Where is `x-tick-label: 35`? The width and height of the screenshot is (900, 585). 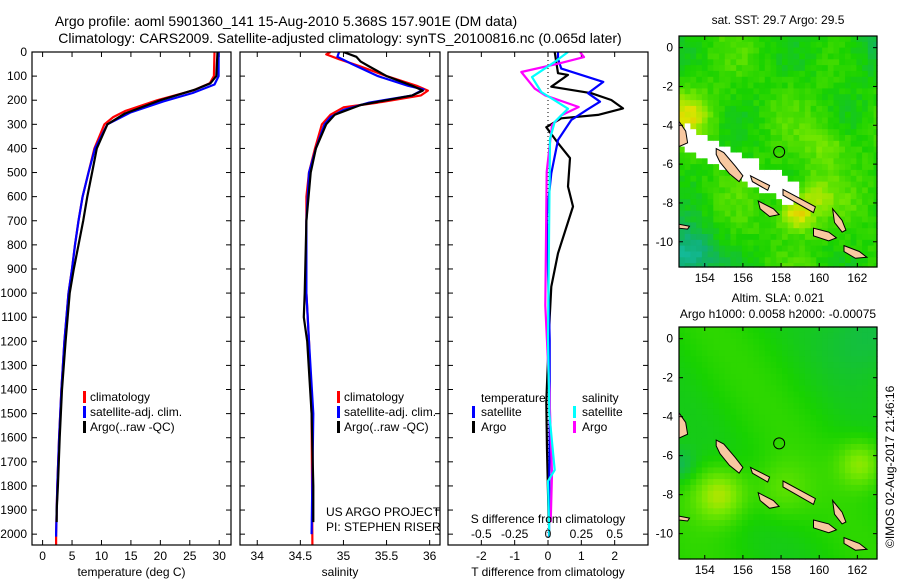
x-tick-label: 35 is located at coordinates (344, 556).